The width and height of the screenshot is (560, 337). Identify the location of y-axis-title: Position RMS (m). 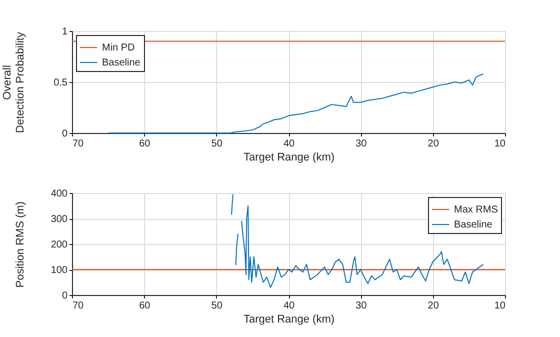
(20, 244).